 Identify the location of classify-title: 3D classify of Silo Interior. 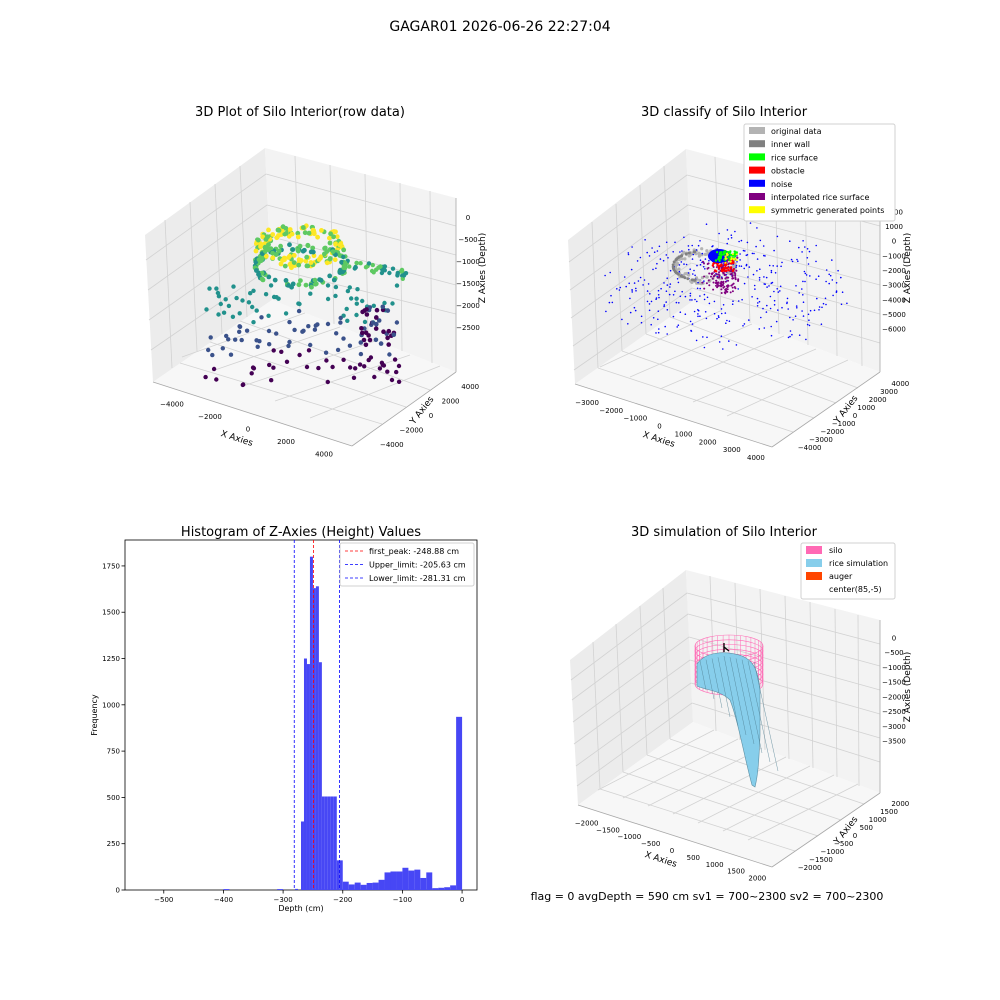
(724, 112).